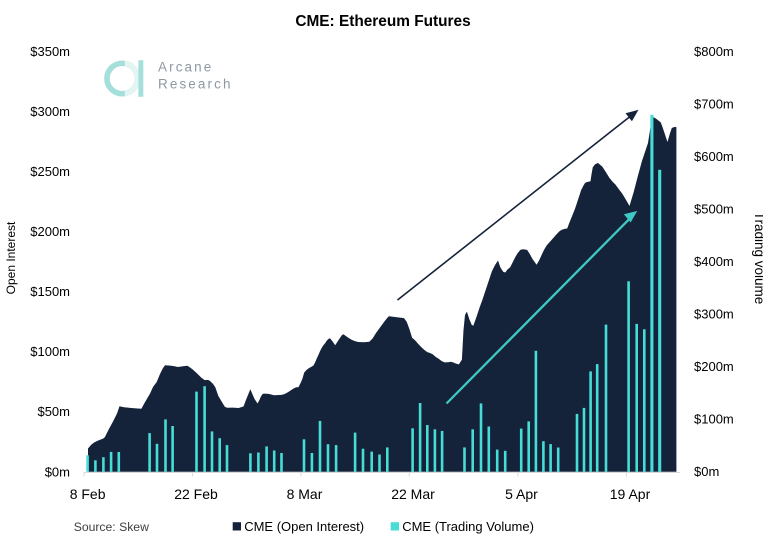 The width and height of the screenshot is (763, 547). Describe the element at coordinates (714, 261) in the screenshot. I see `svg-text: $400m` at that location.